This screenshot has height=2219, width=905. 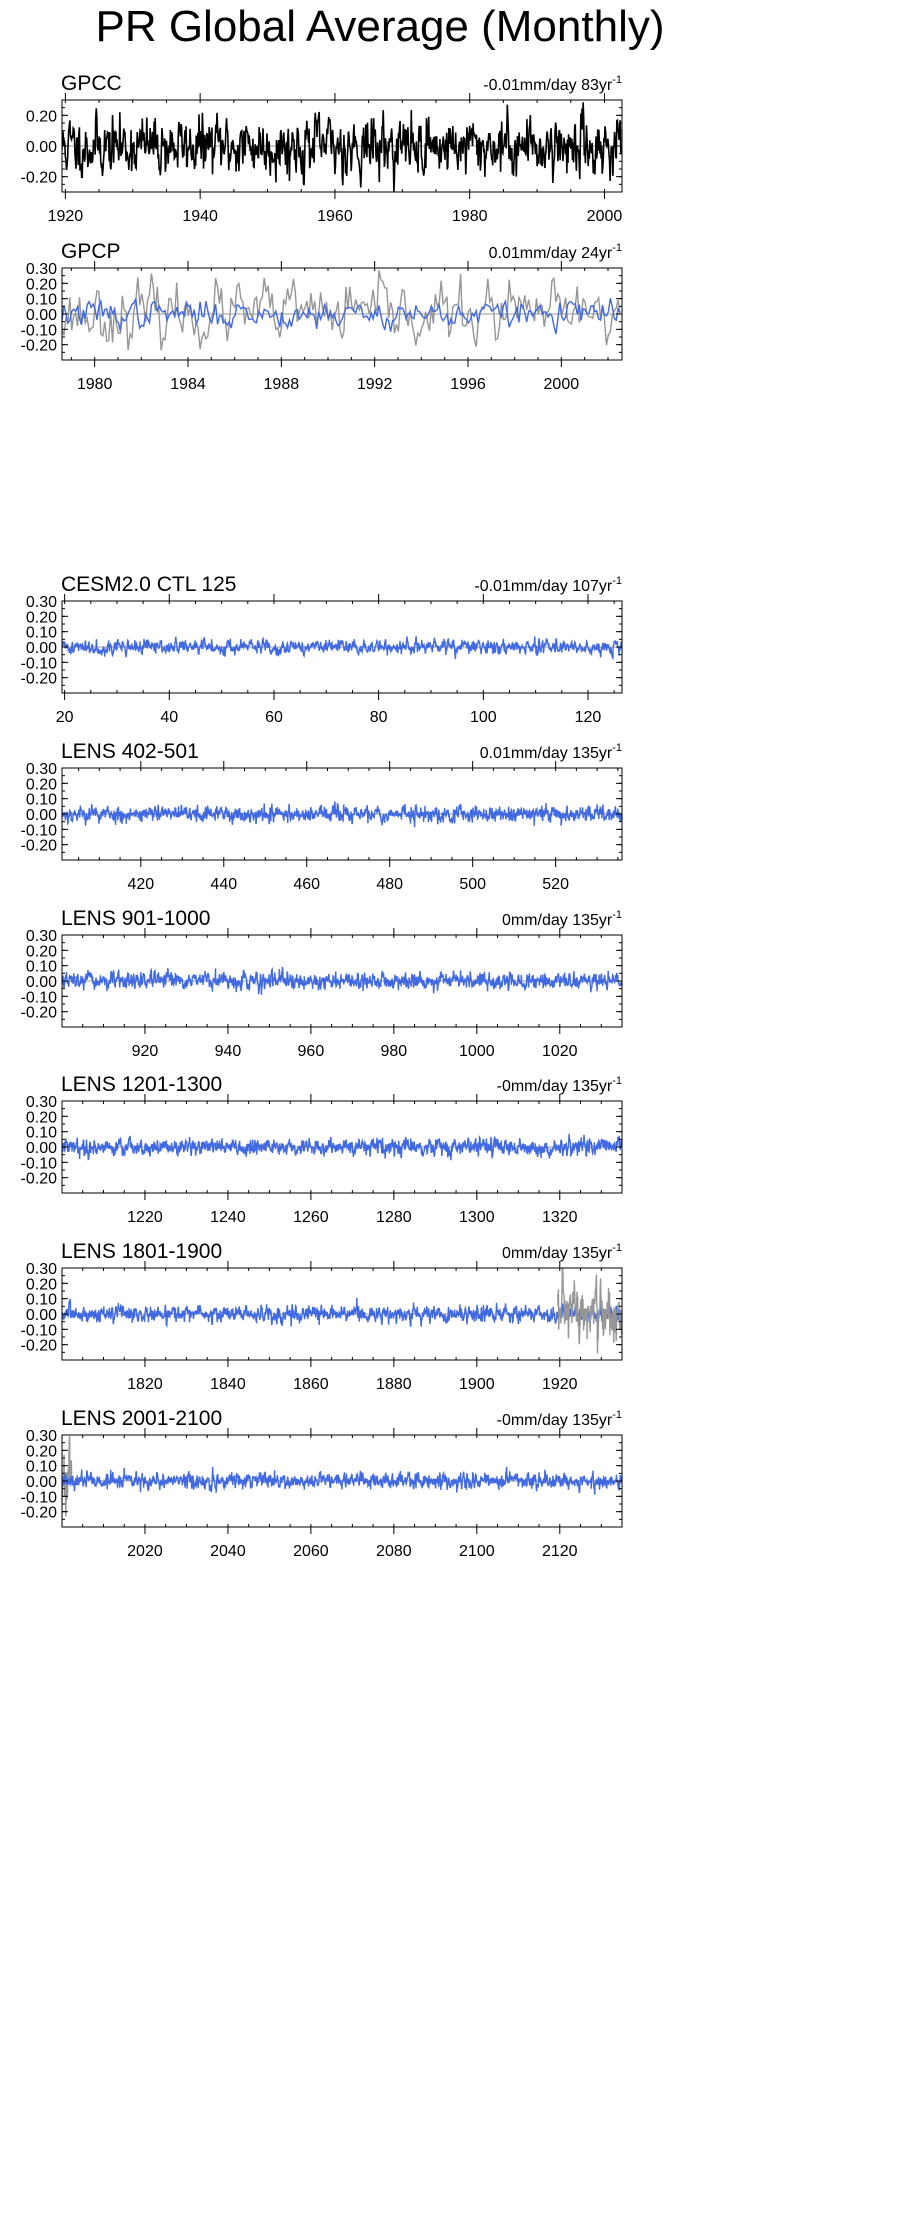 I want to click on page-title: PR Global Average (Monthly), so click(x=380, y=26).